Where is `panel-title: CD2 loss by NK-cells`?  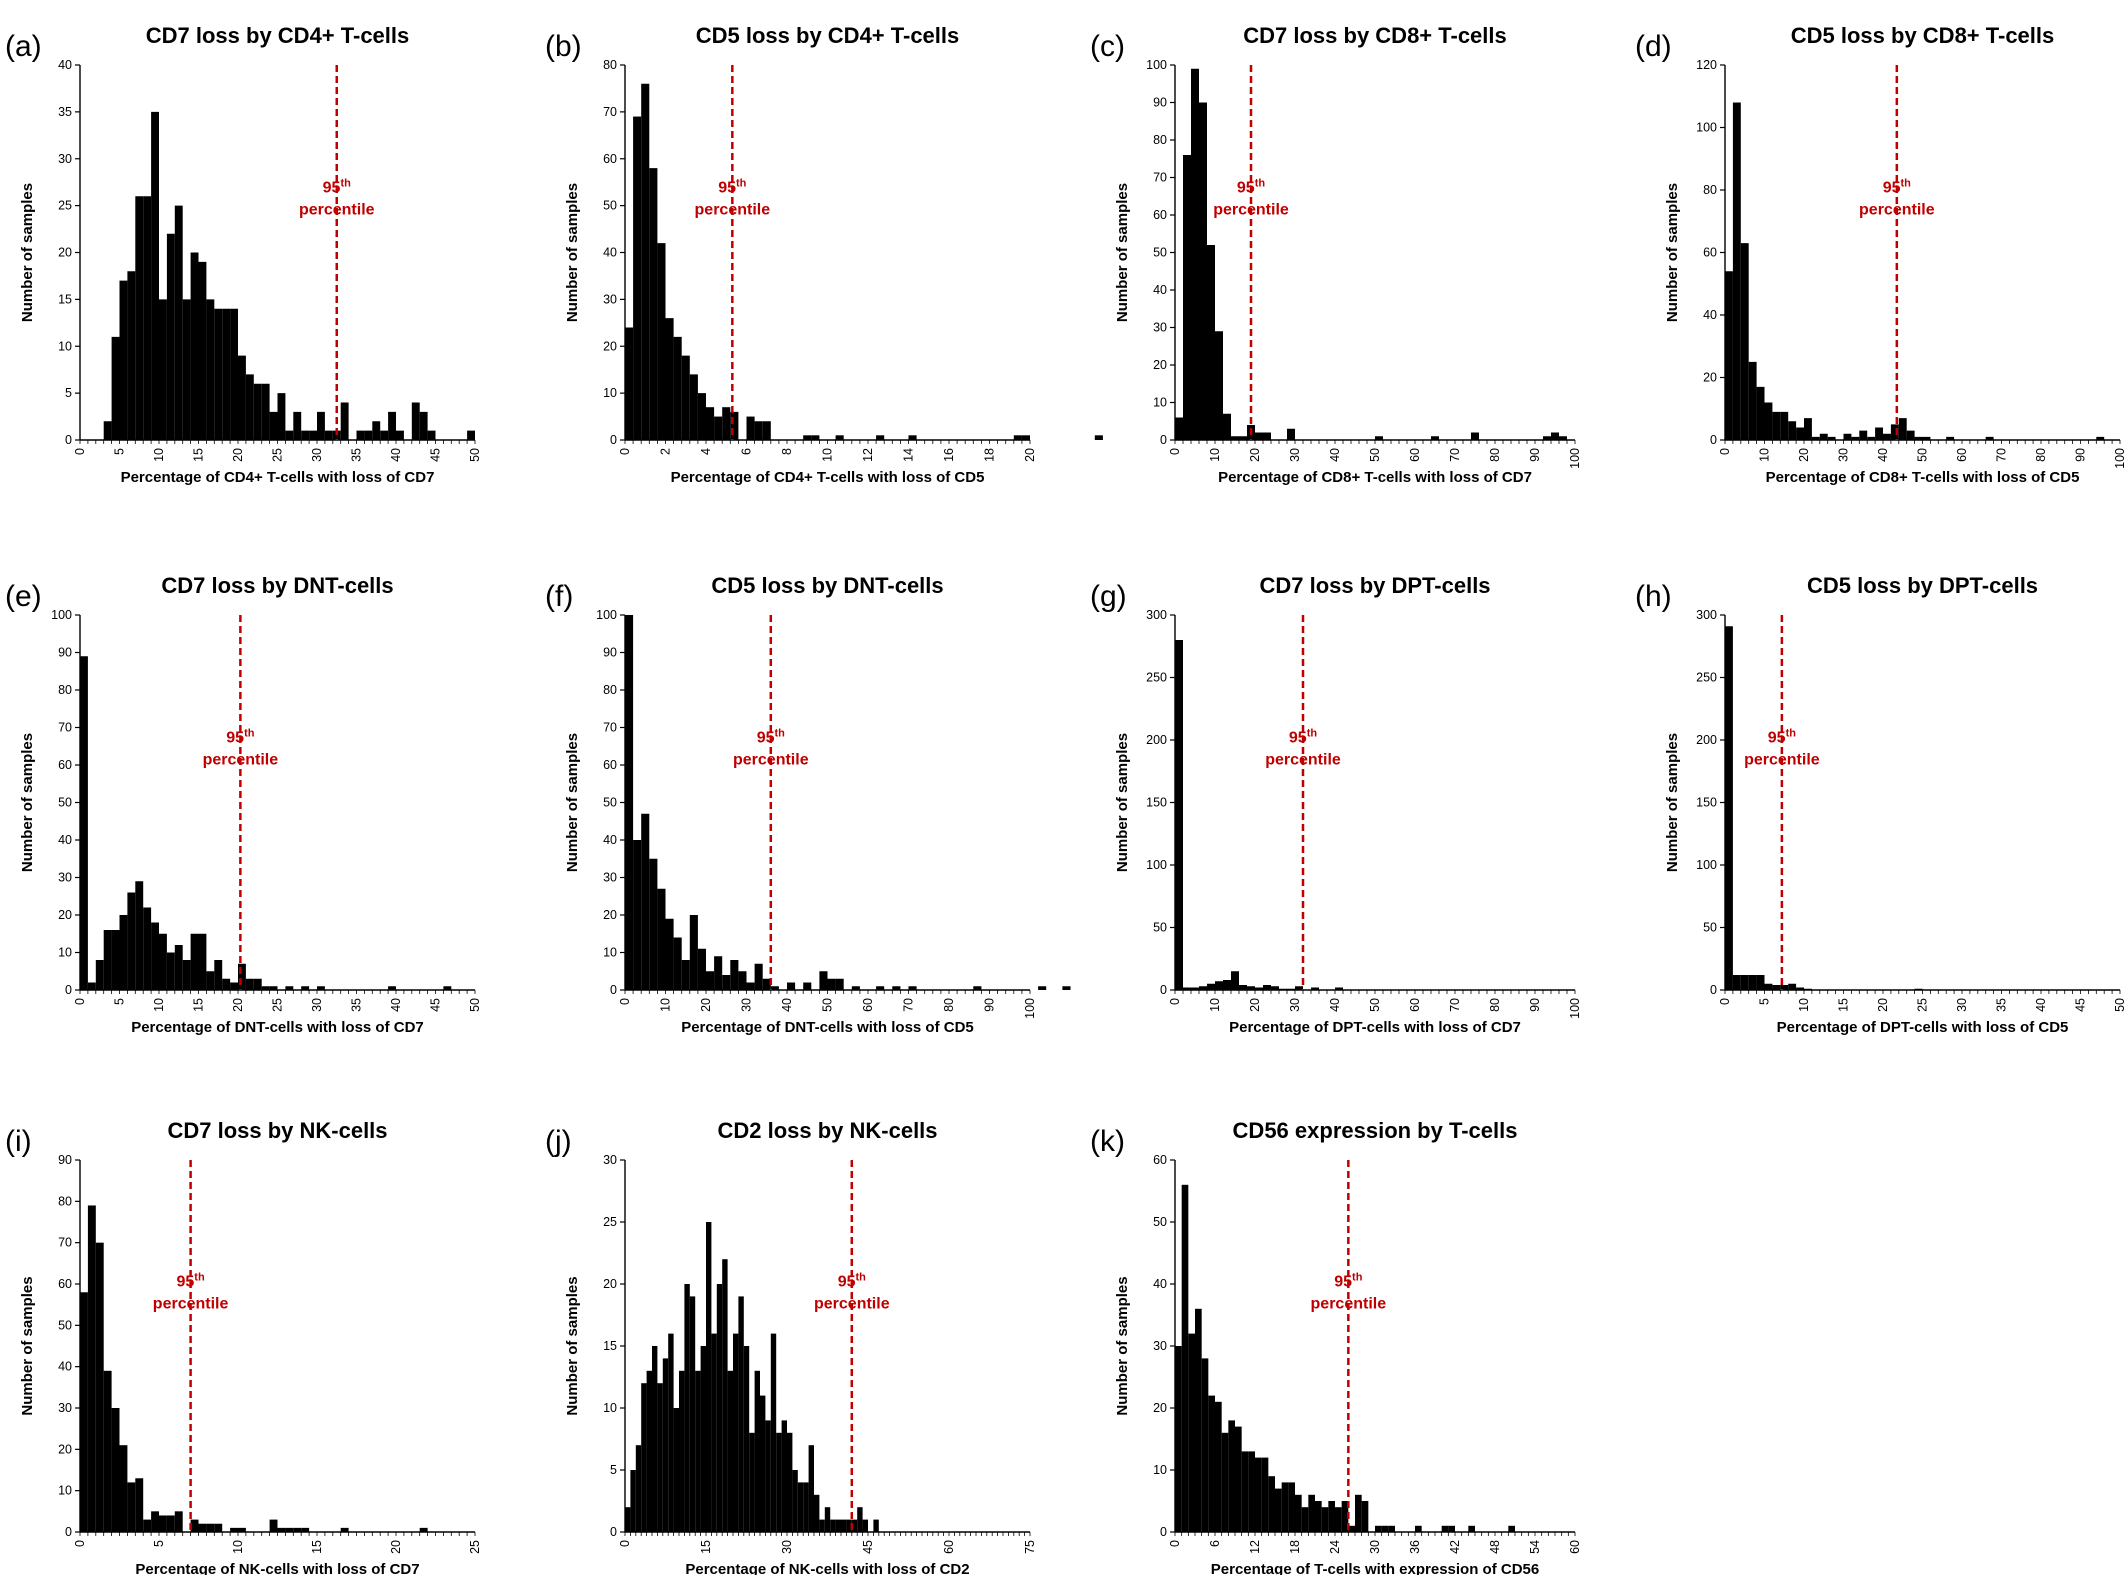
panel-title: CD2 loss by NK-cells is located at coordinates (827, 1130).